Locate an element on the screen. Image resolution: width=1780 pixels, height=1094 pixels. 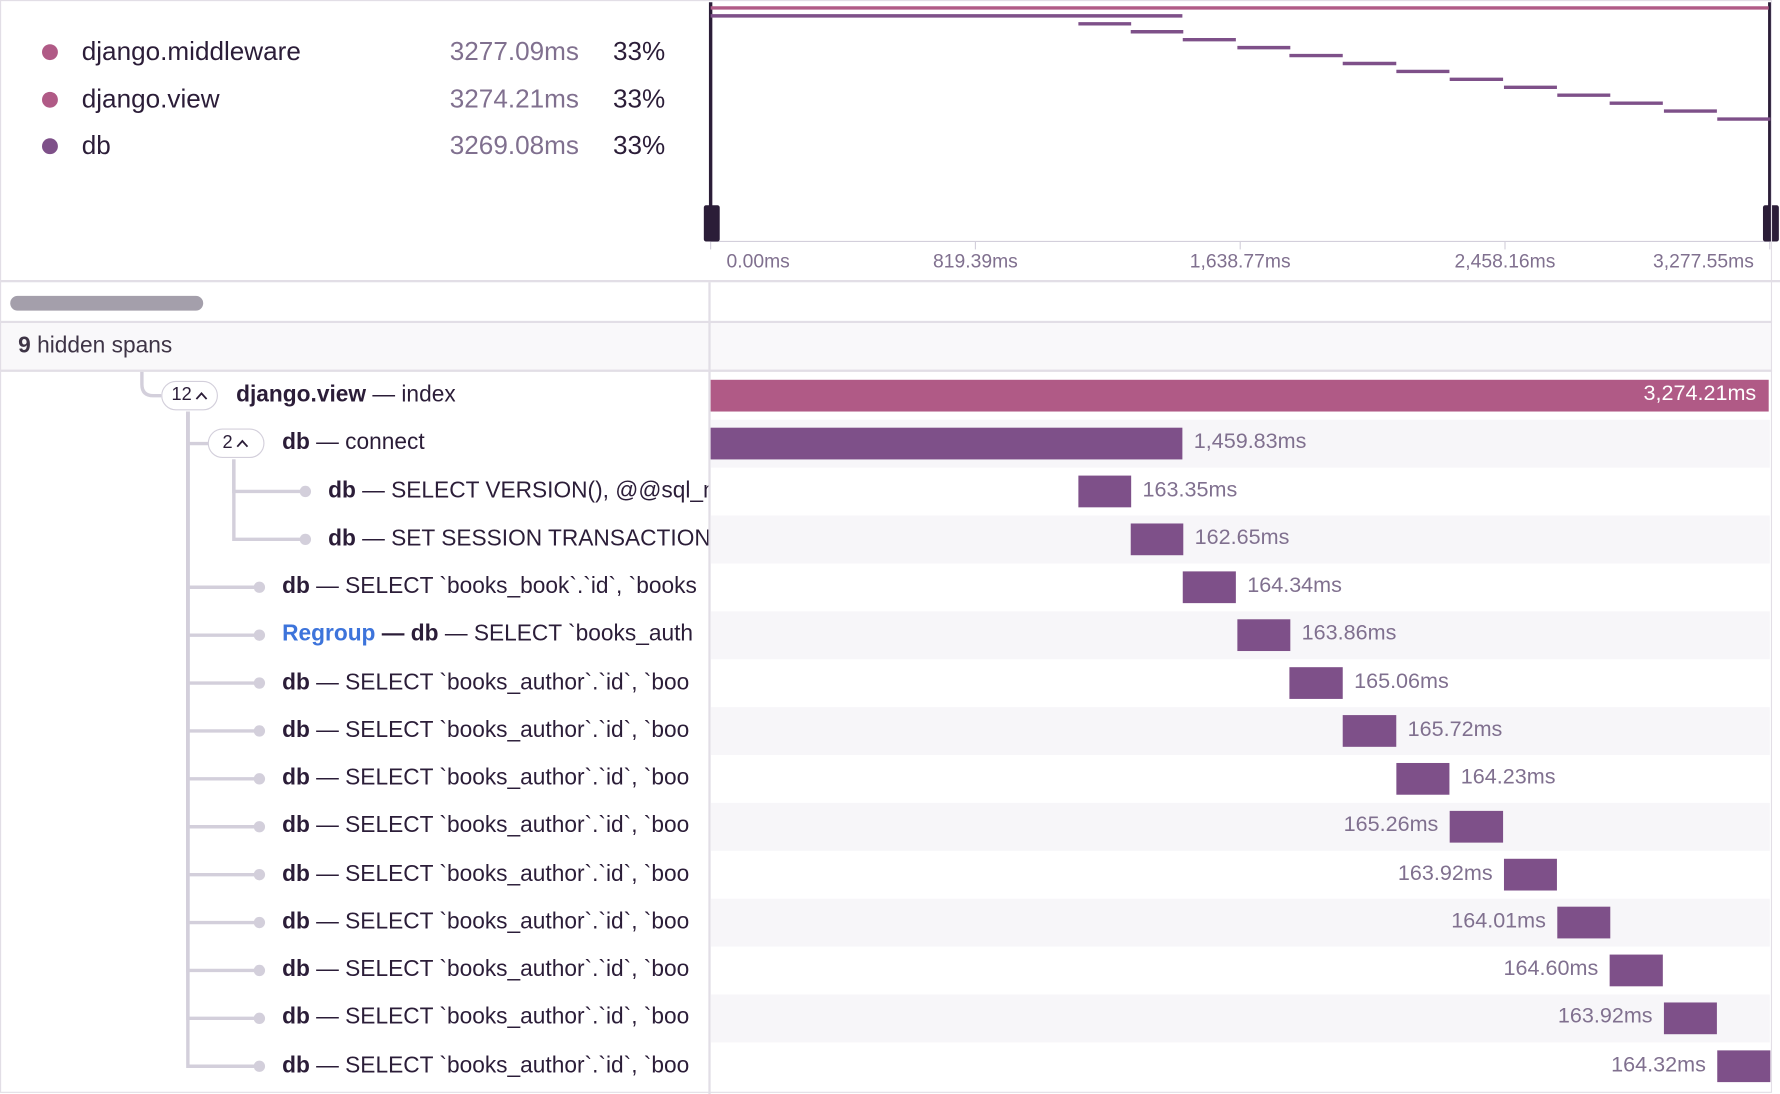
legend-duration: 3274.21ms is located at coordinates (514, 98).